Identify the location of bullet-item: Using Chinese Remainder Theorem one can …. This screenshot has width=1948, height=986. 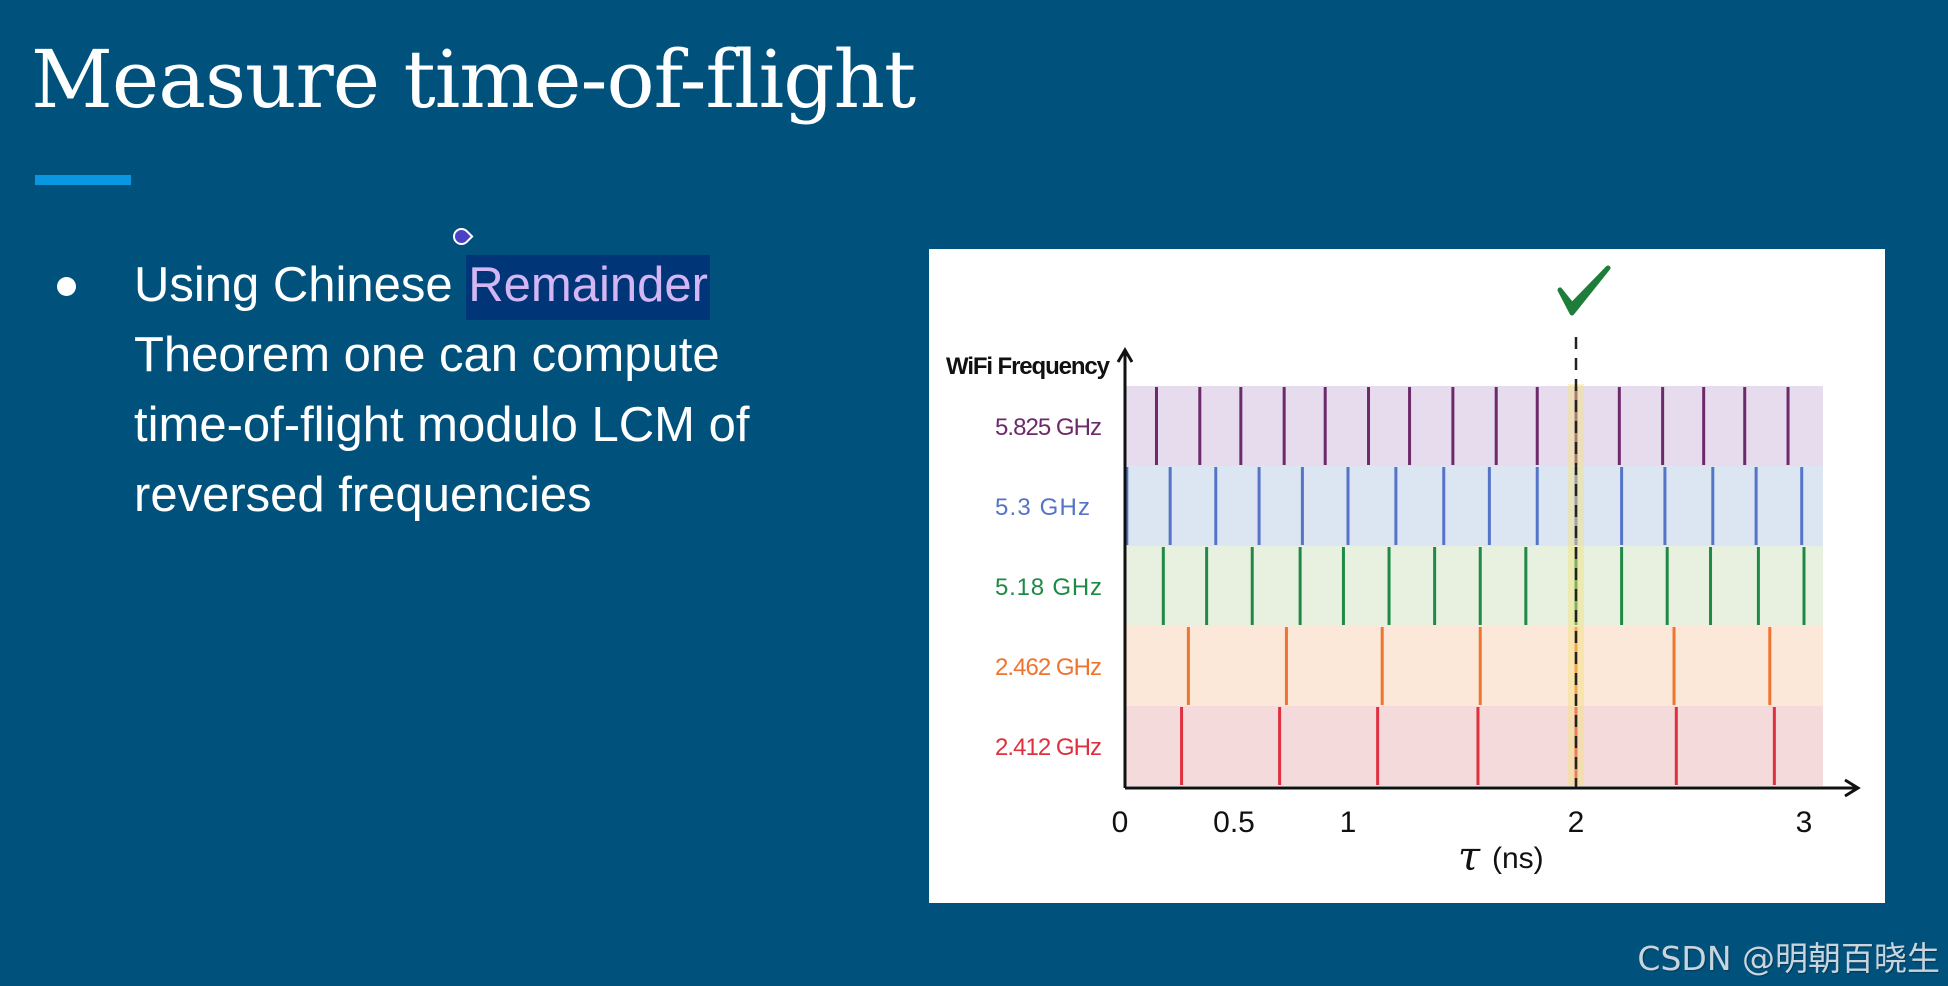
(494, 390).